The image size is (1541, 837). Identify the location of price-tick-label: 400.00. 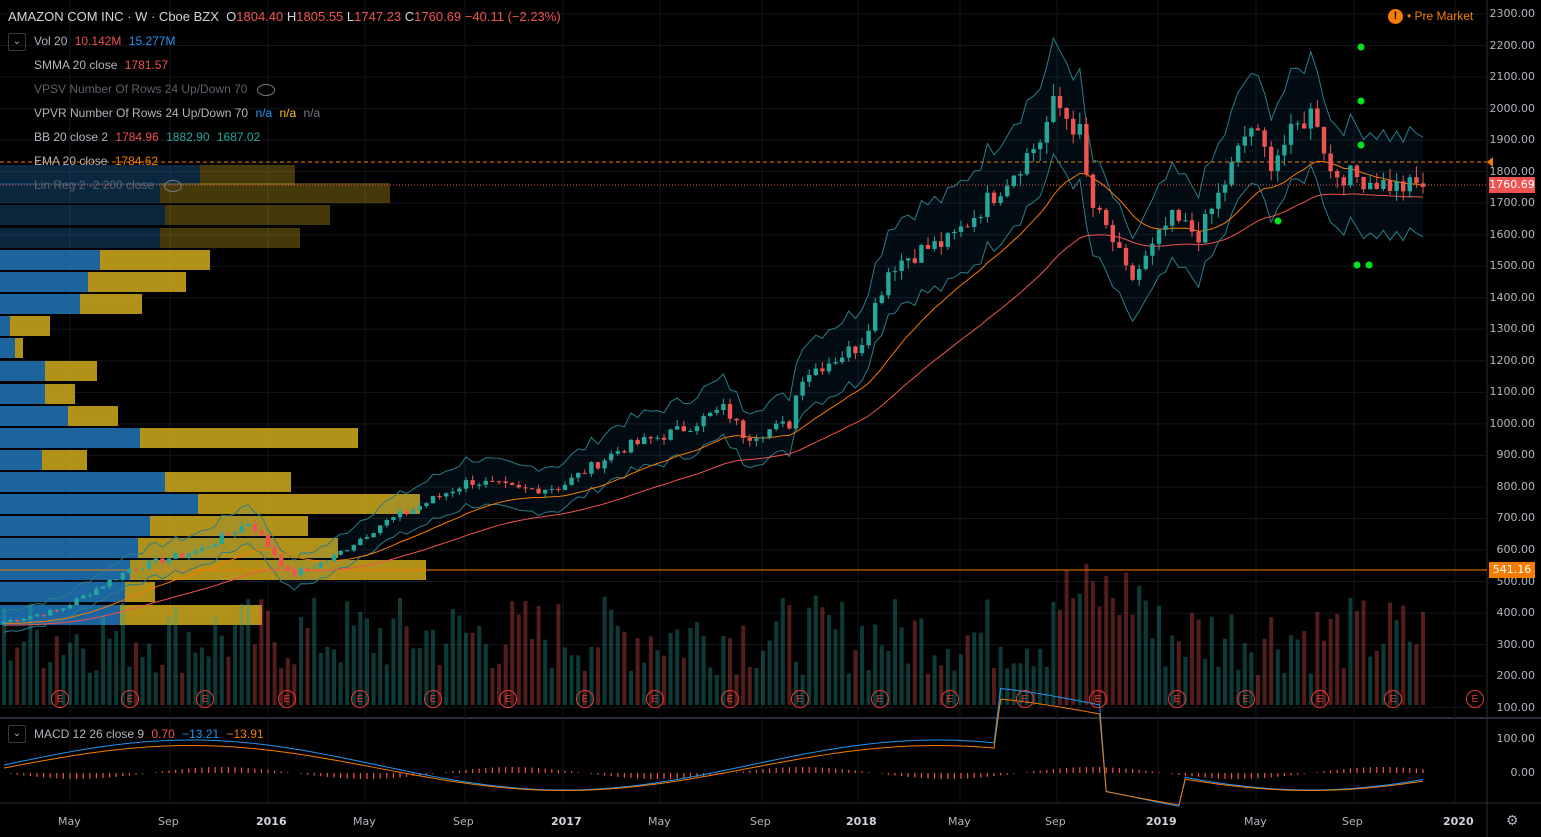
(1516, 613).